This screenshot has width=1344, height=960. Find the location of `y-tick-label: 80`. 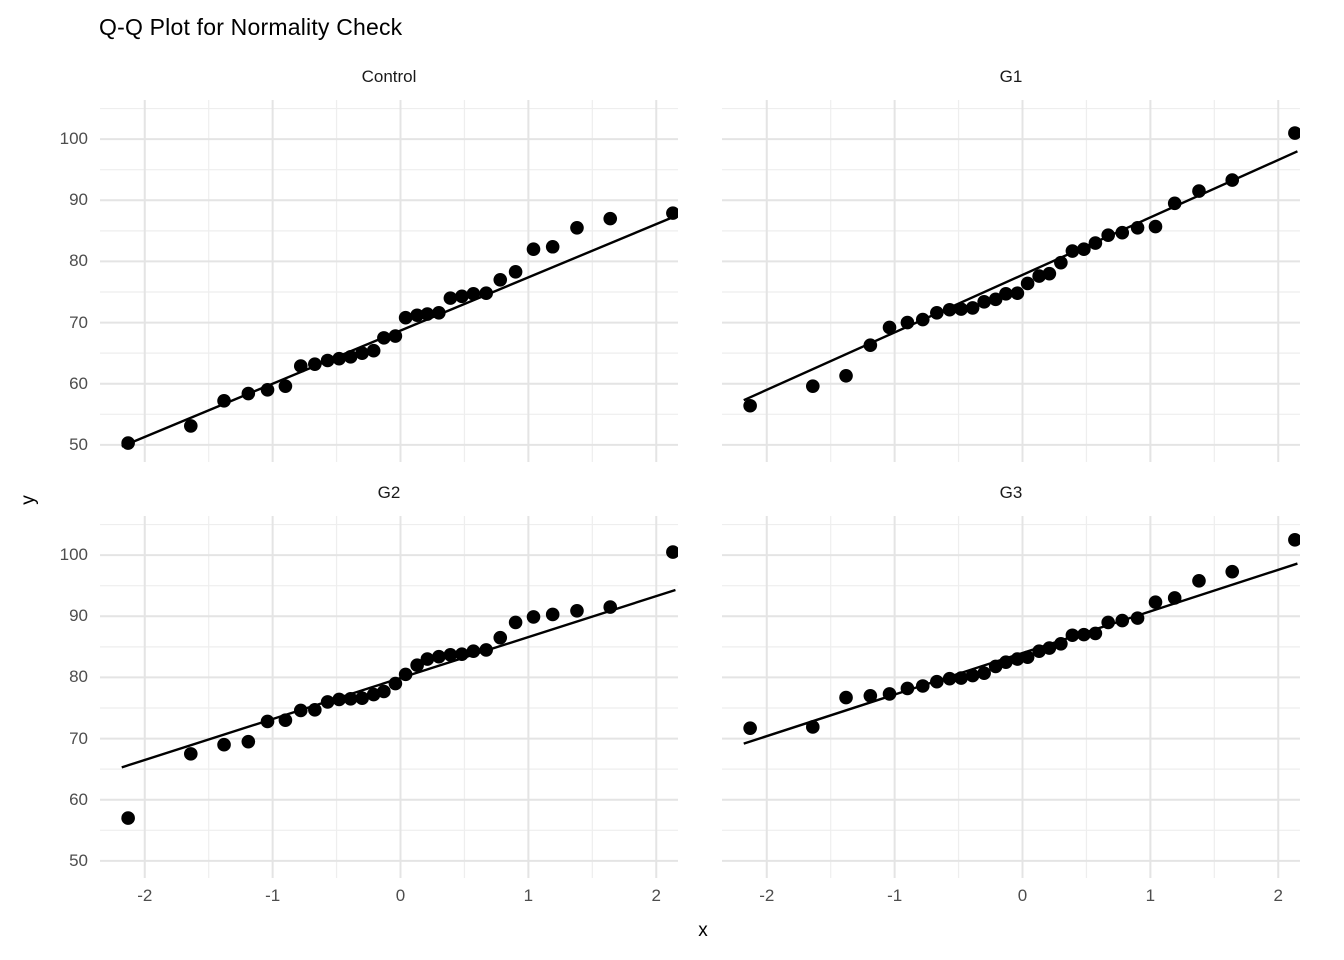

y-tick-label: 80 is located at coordinates (78, 261).